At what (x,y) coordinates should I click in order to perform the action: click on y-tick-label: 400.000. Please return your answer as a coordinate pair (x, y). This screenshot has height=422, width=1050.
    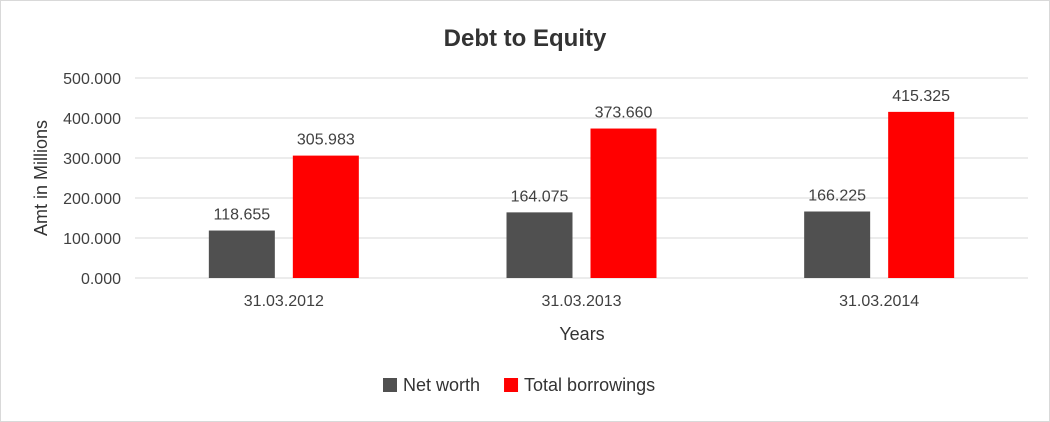
    Looking at the image, I should click on (92, 119).